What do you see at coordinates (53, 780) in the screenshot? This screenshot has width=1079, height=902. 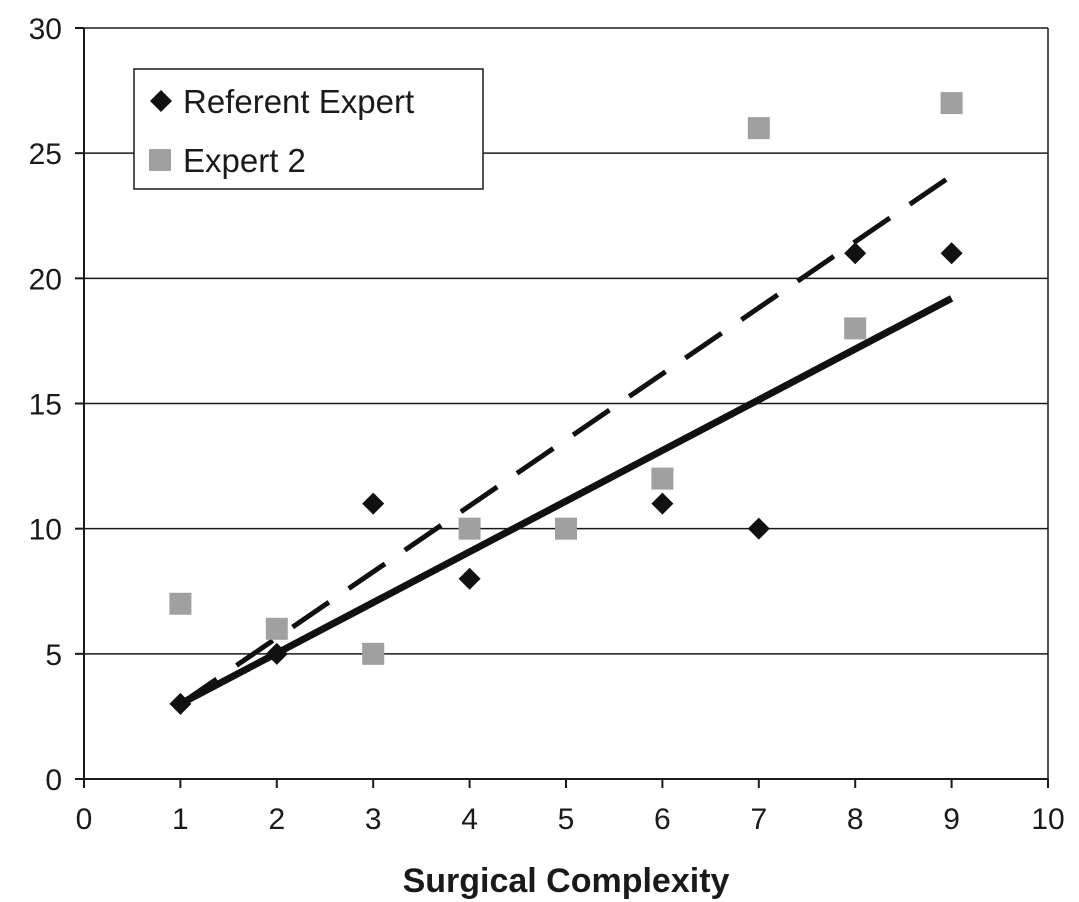 I see `y-tick-label-0: 0` at bounding box center [53, 780].